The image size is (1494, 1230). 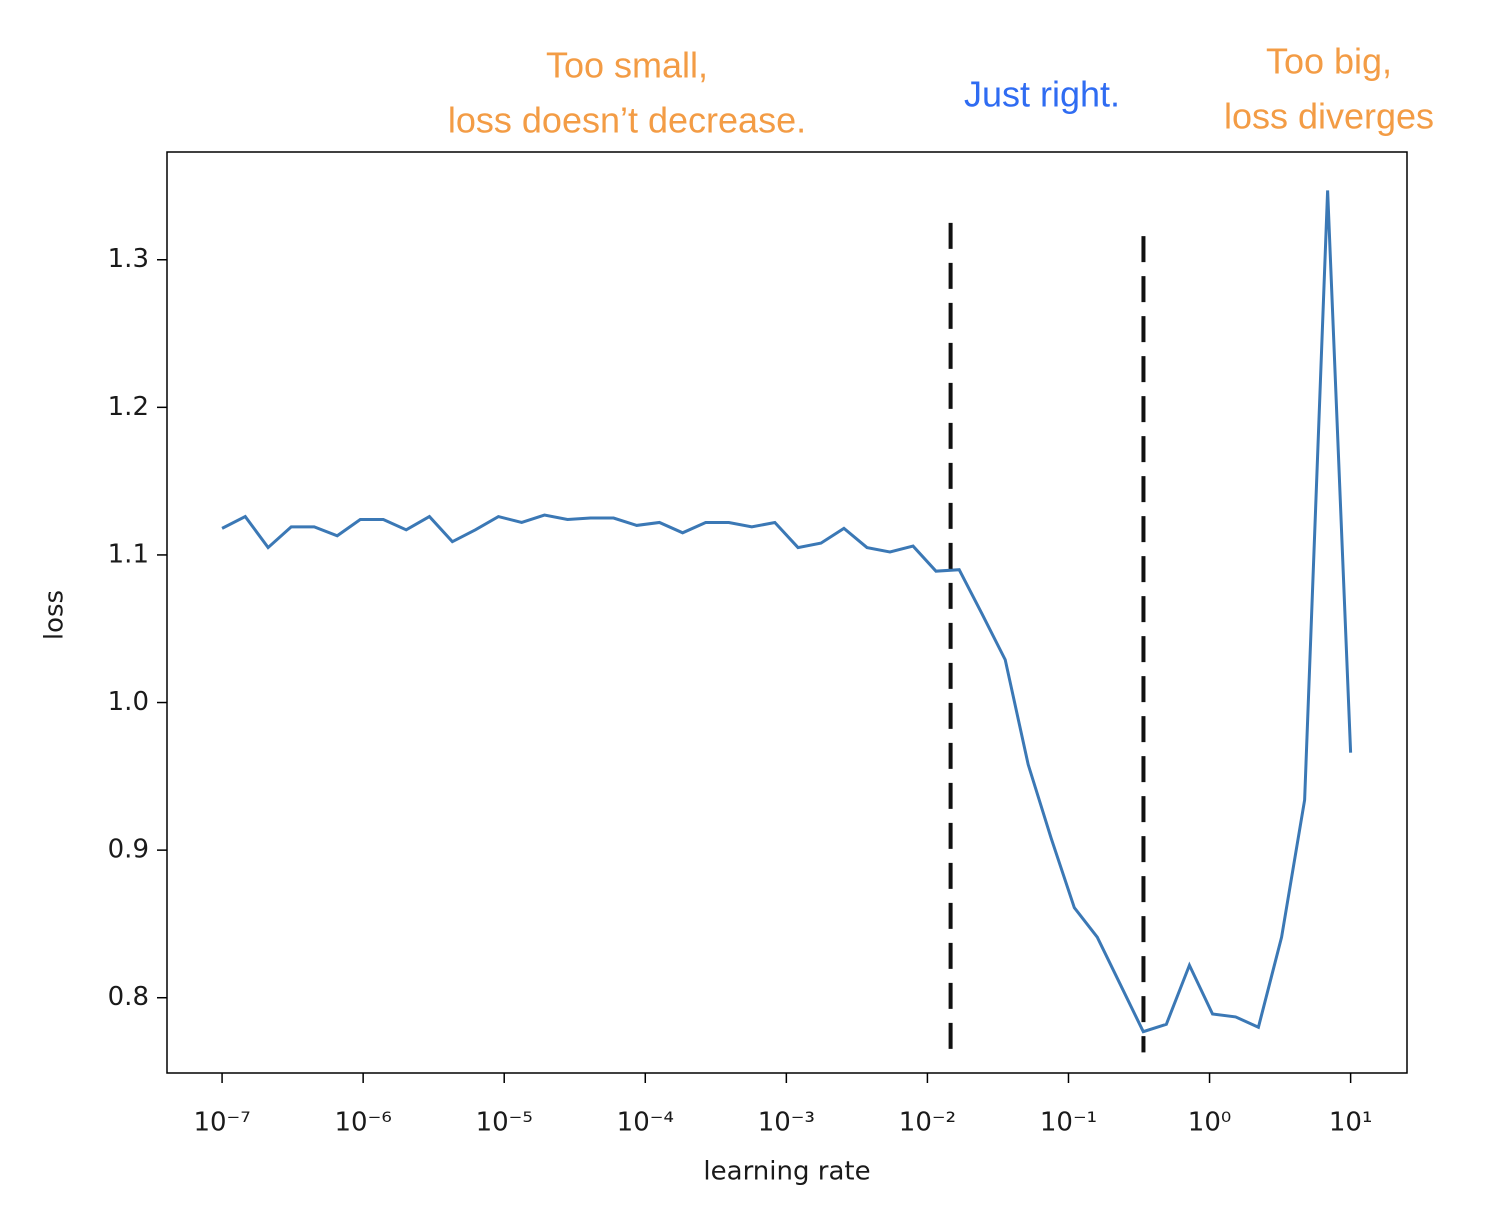 What do you see at coordinates (786, 1172) in the screenshot?
I see `x-axis-label: learning rate` at bounding box center [786, 1172].